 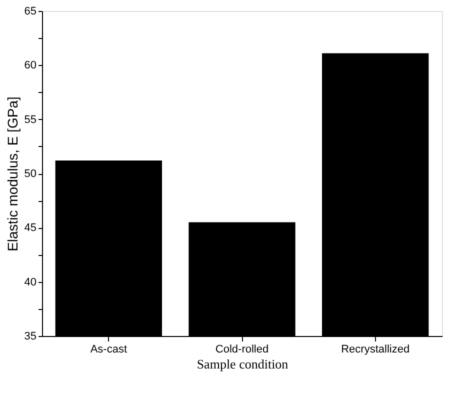 What do you see at coordinates (30, 12) in the screenshot?
I see `y-tick-label: 65` at bounding box center [30, 12].